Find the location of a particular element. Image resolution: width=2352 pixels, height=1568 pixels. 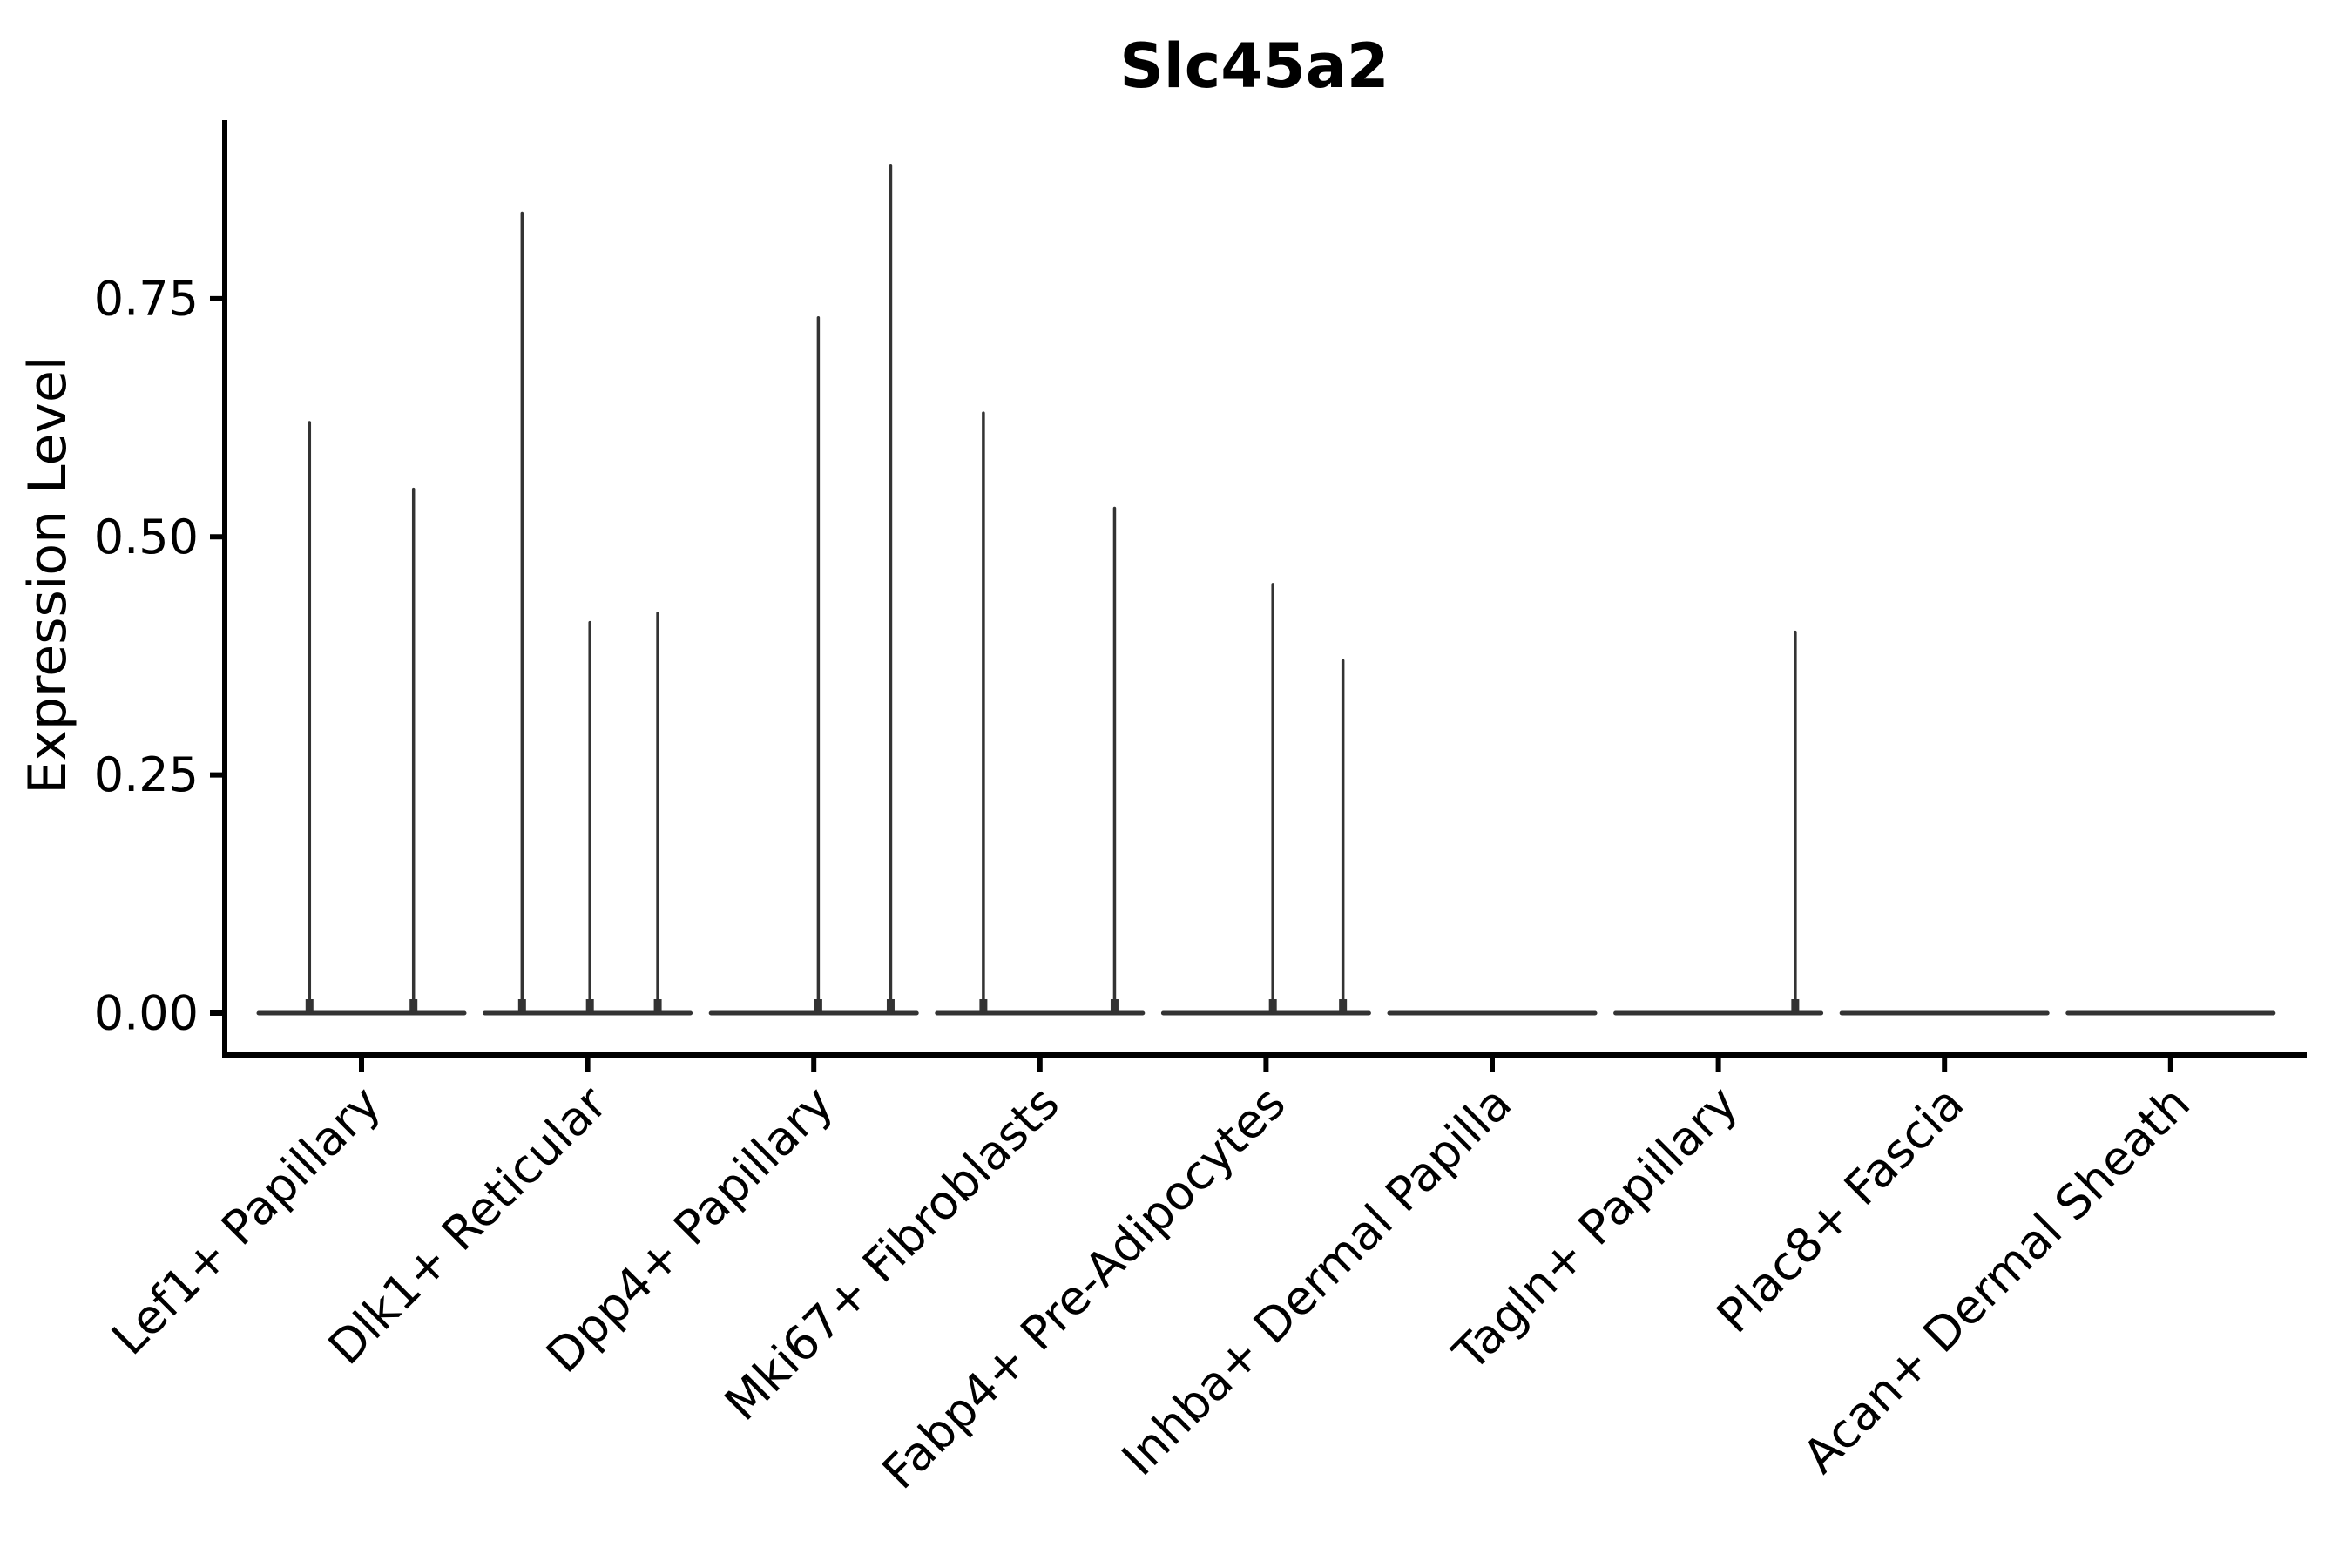

x-tick-label: Fabp4+ Pre-Adipocytes is located at coordinates (1084, 1288).